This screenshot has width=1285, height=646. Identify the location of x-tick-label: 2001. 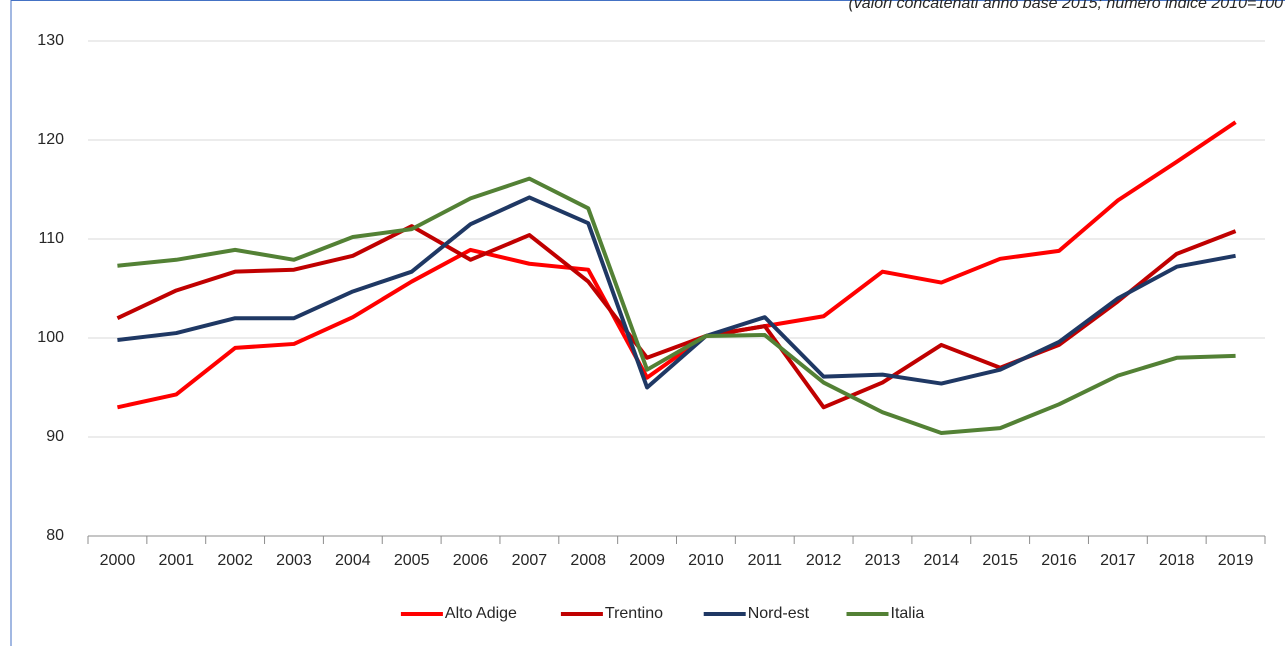
(176, 560).